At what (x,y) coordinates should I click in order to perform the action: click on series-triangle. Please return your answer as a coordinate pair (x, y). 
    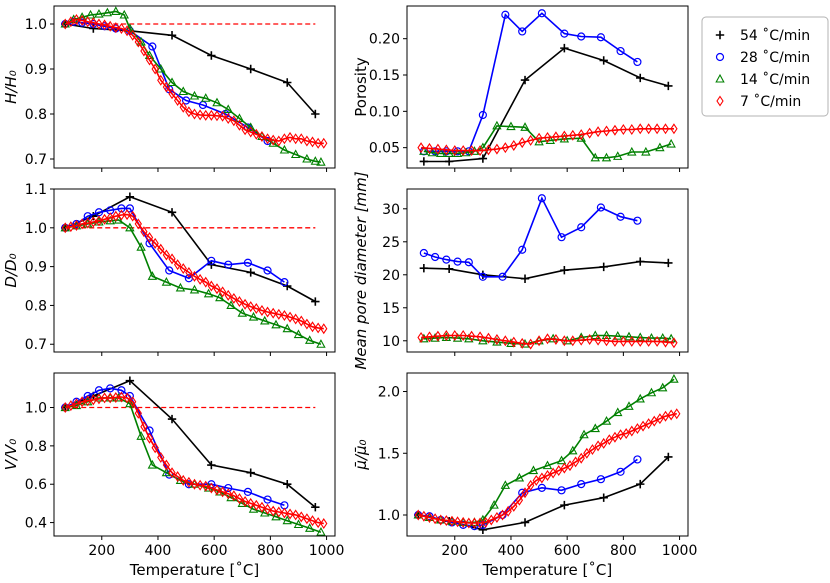
    Looking at the image, I should click on (193, 86).